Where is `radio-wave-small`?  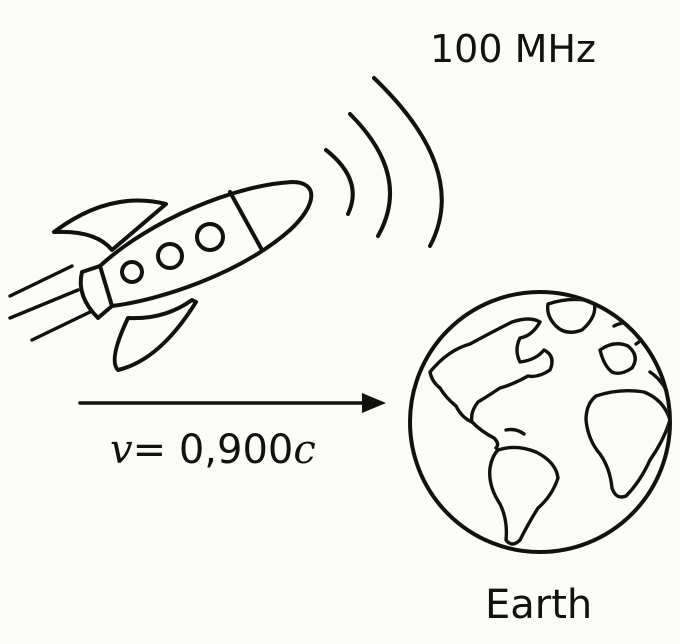 radio-wave-small is located at coordinates (339, 182).